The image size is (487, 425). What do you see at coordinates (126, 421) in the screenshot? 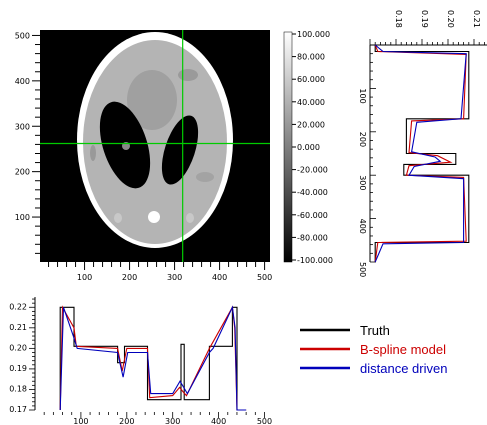
I see `hprofile-x-tick-label: 200` at bounding box center [126, 421].